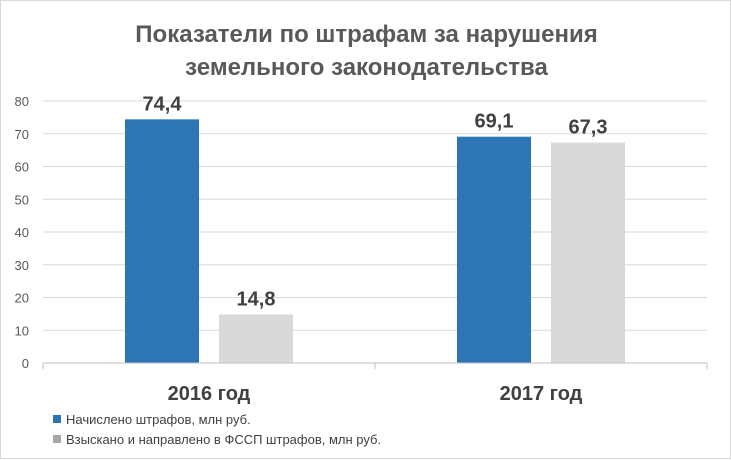  Describe the element at coordinates (22, 167) in the screenshot. I see `y-tick-label: 60` at that location.